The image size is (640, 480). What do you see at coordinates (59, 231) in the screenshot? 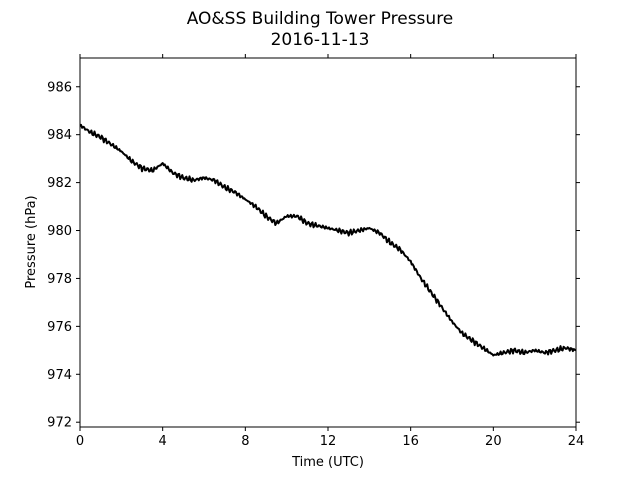
I see `y-tick-label: 980` at bounding box center [59, 231].